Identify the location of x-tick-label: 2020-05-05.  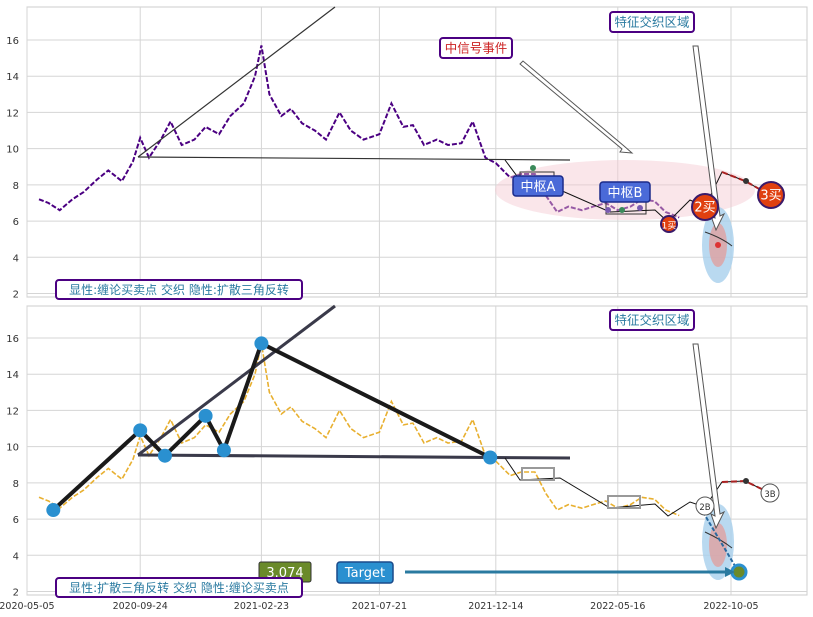
(27, 606).